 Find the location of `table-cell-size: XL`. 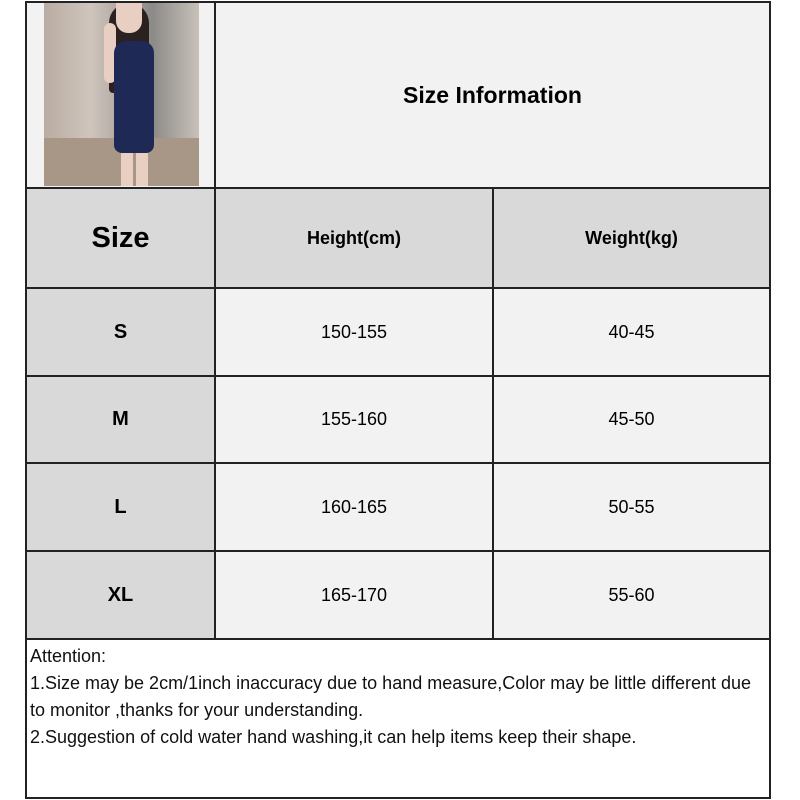

table-cell-size: XL is located at coordinates (120, 595).